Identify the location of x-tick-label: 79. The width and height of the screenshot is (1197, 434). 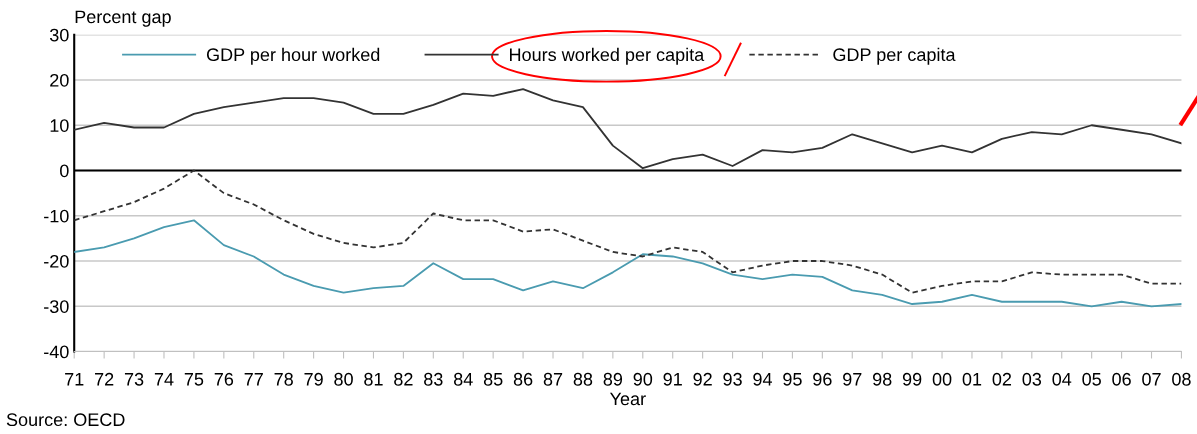
(313, 379).